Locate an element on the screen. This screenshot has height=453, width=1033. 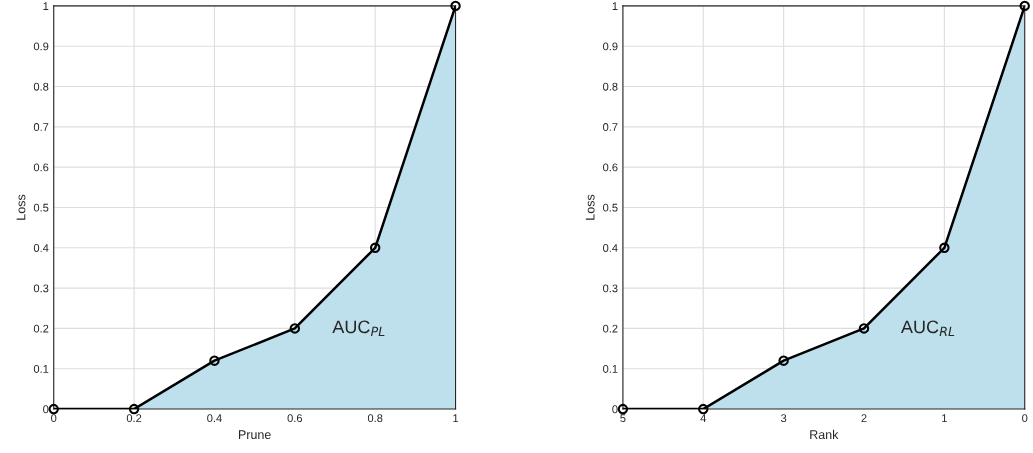
annotation: AUC$_{RL}$ is located at coordinates (927, 328).